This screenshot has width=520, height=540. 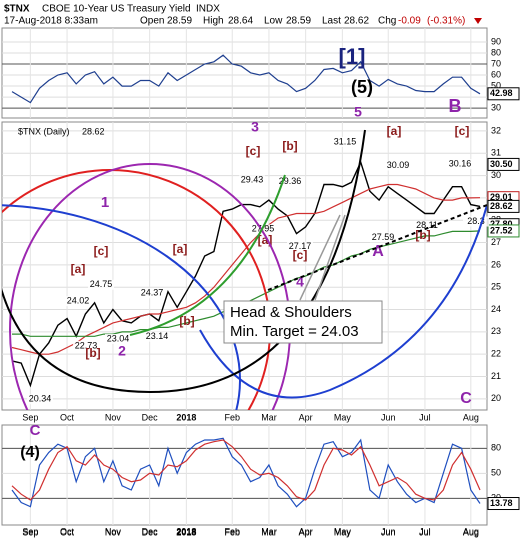 What do you see at coordinates (40, 399) in the screenshot?
I see `price-label: 20.34` at bounding box center [40, 399].